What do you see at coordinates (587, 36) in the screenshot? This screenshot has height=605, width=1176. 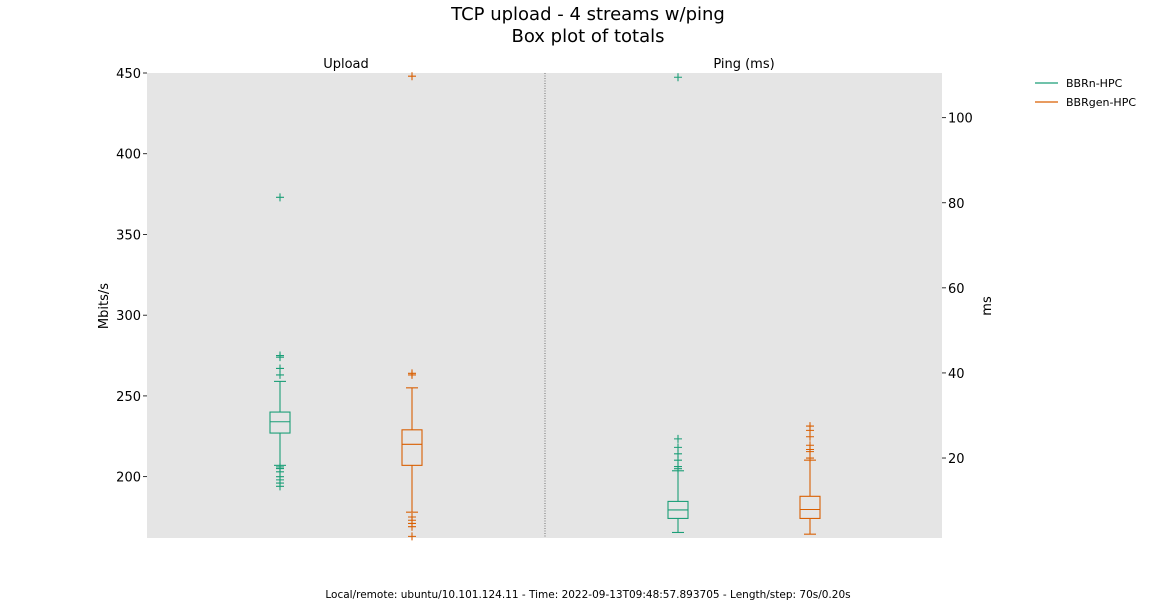 I see `chart-subtitle: Box plot of totals` at bounding box center [587, 36].